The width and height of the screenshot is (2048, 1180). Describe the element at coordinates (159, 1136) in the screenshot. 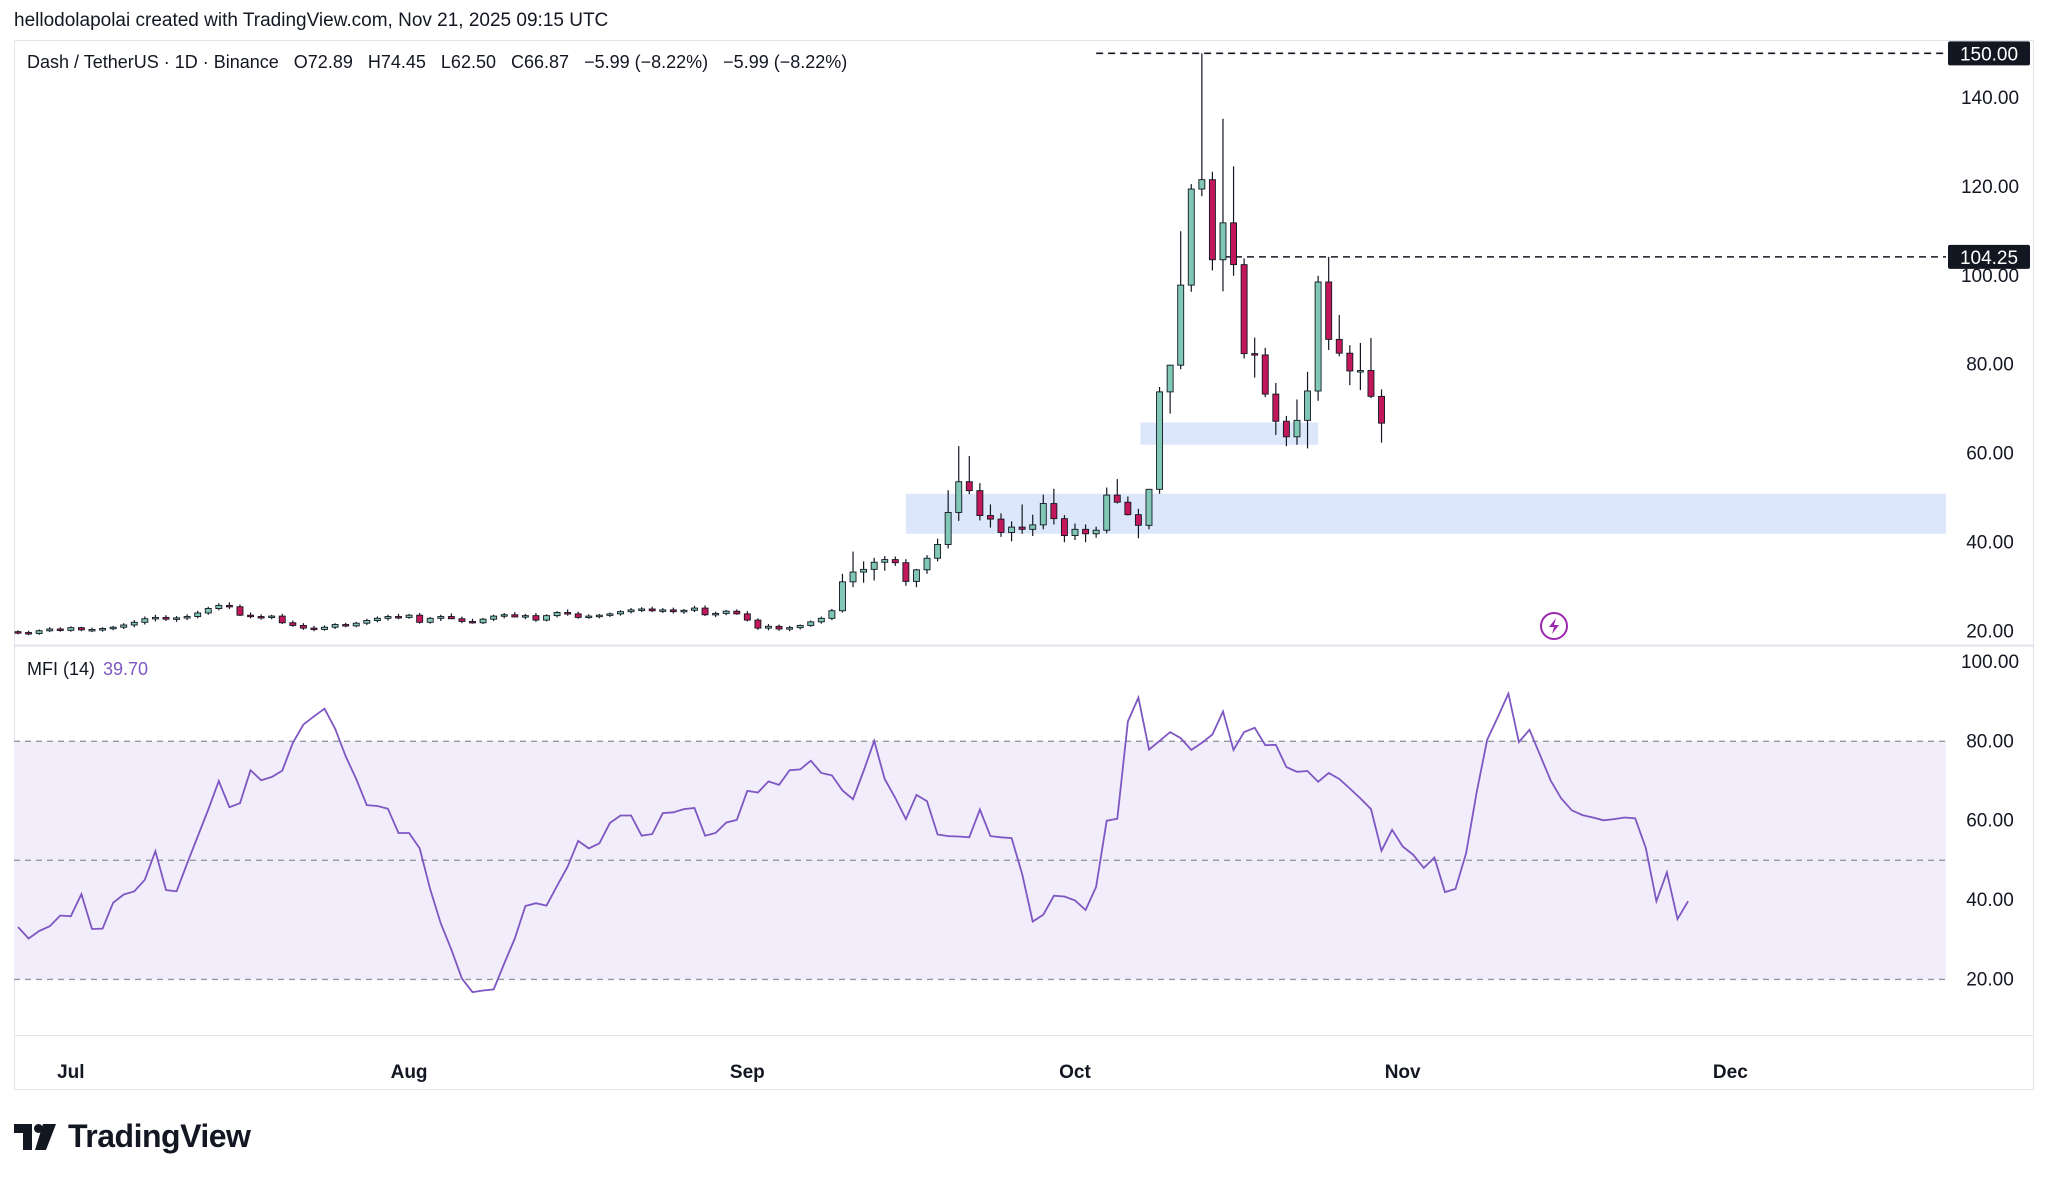

I see `brand-name: TradingView` at that location.